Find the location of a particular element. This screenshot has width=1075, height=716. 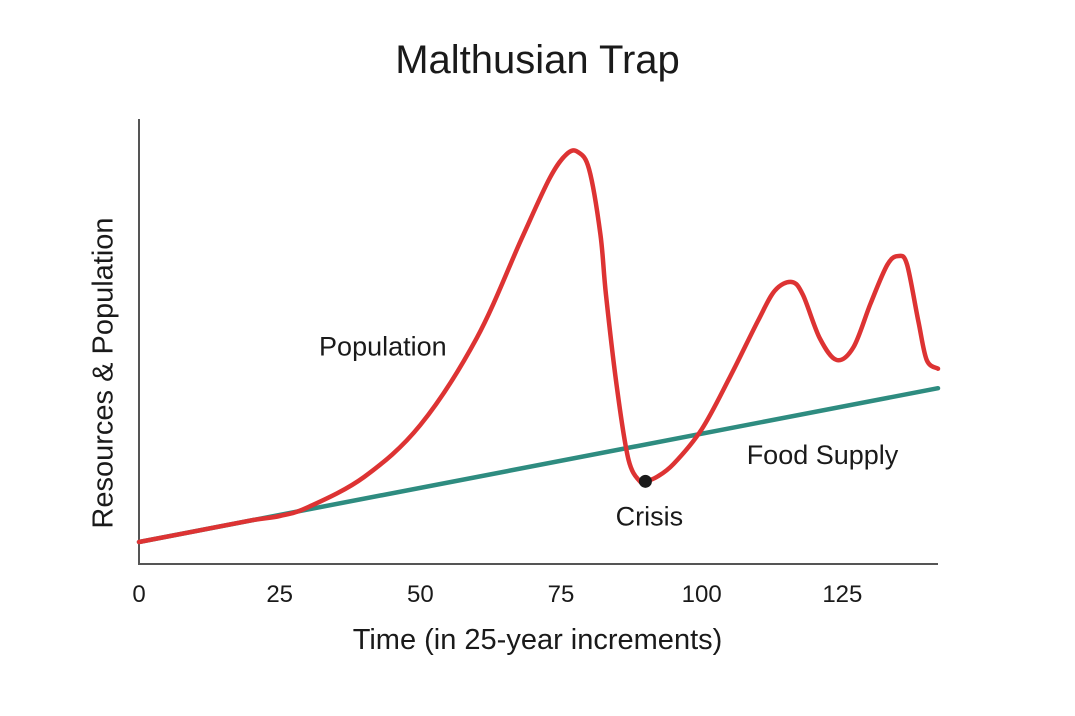

x-tick-label: 25 is located at coordinates (279, 594).